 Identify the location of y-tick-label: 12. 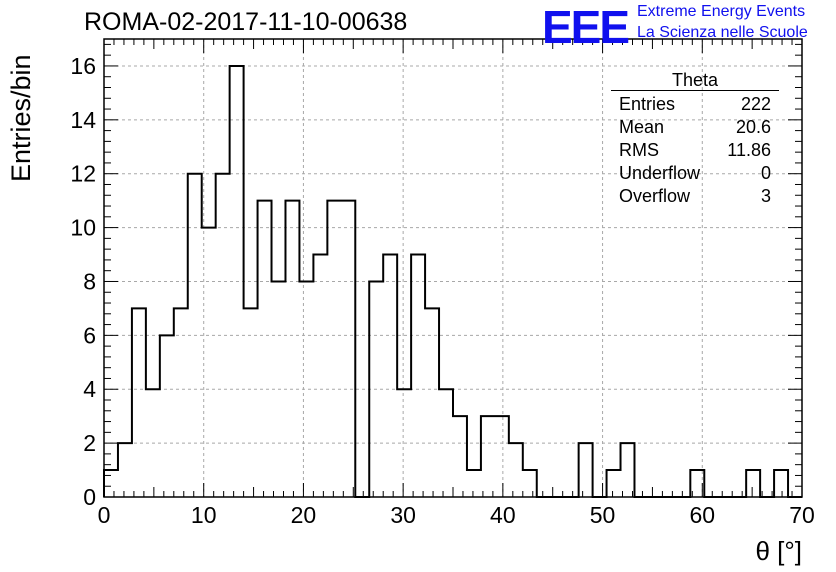
(83, 174).